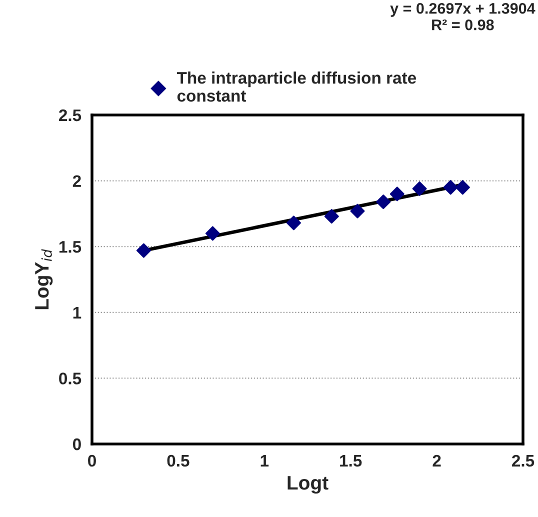 The height and width of the screenshot is (517, 538). I want to click on x-tick-label: 2, so click(436, 460).